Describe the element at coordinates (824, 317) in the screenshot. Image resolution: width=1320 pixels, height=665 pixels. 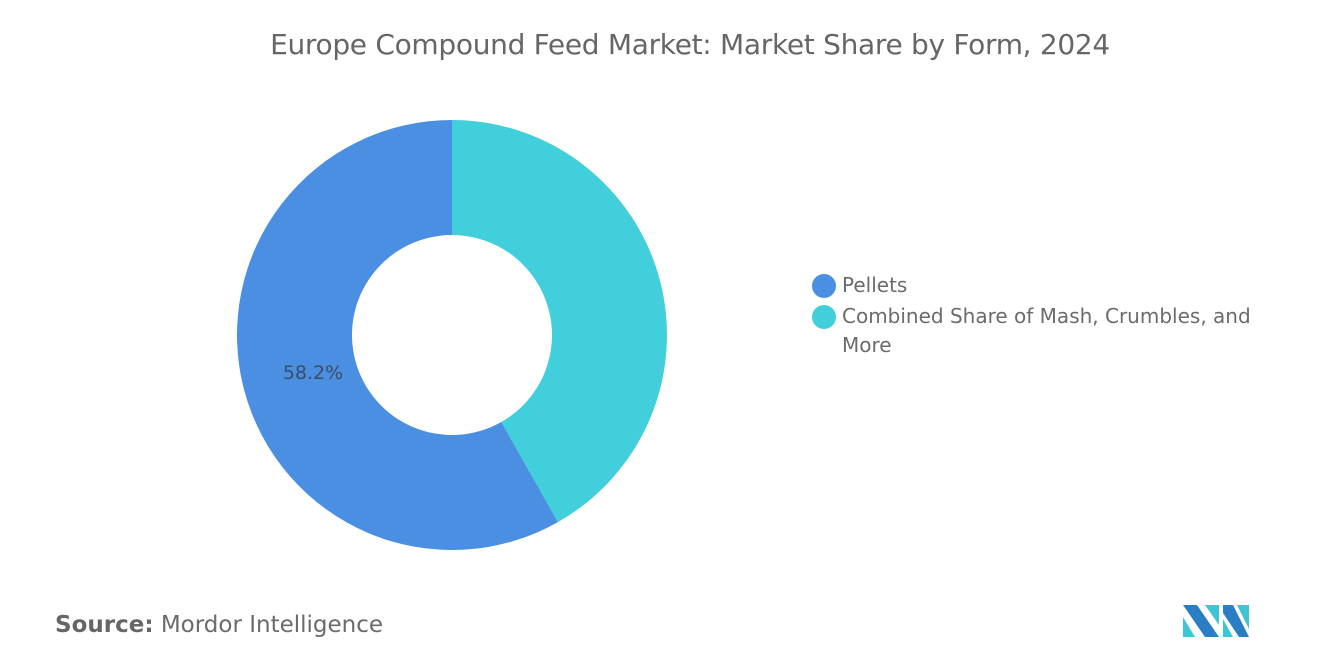
I see `legend-swatch-other-forms-icon` at that location.